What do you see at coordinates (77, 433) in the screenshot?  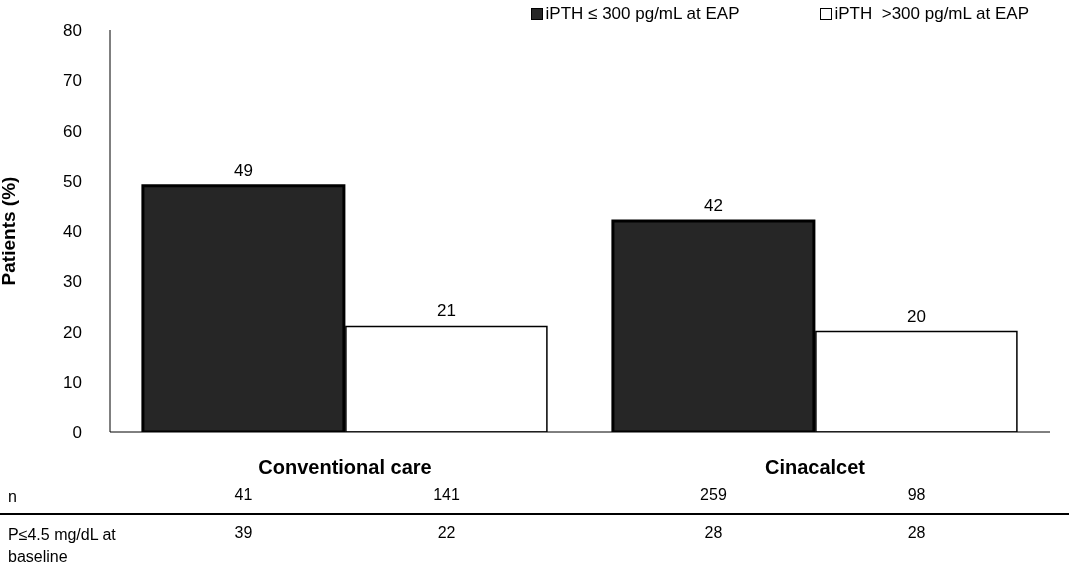 I see `y-tick-label: 0` at bounding box center [77, 433].